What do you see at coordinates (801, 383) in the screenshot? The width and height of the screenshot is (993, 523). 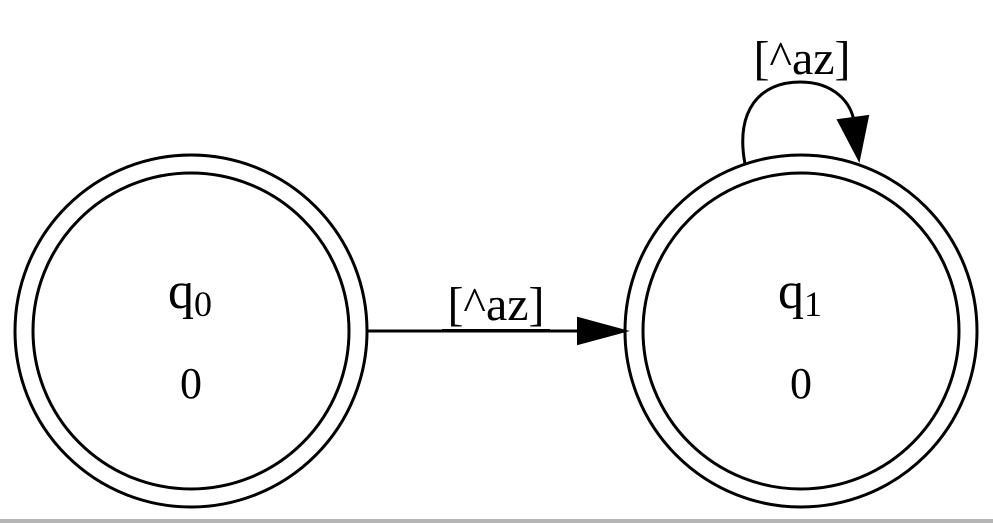 I see `state-q1-value: 0` at bounding box center [801, 383].